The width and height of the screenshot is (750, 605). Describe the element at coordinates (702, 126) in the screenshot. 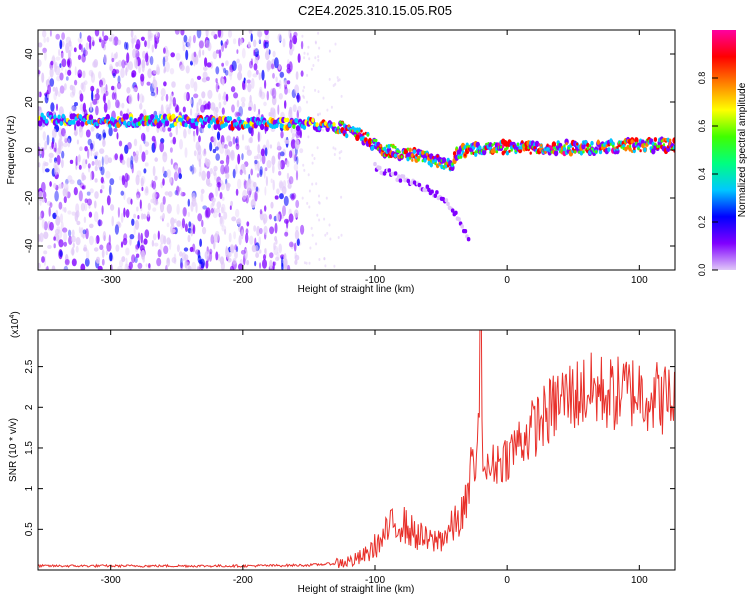

I see `colorbar-tick-label: 0.6` at that location.